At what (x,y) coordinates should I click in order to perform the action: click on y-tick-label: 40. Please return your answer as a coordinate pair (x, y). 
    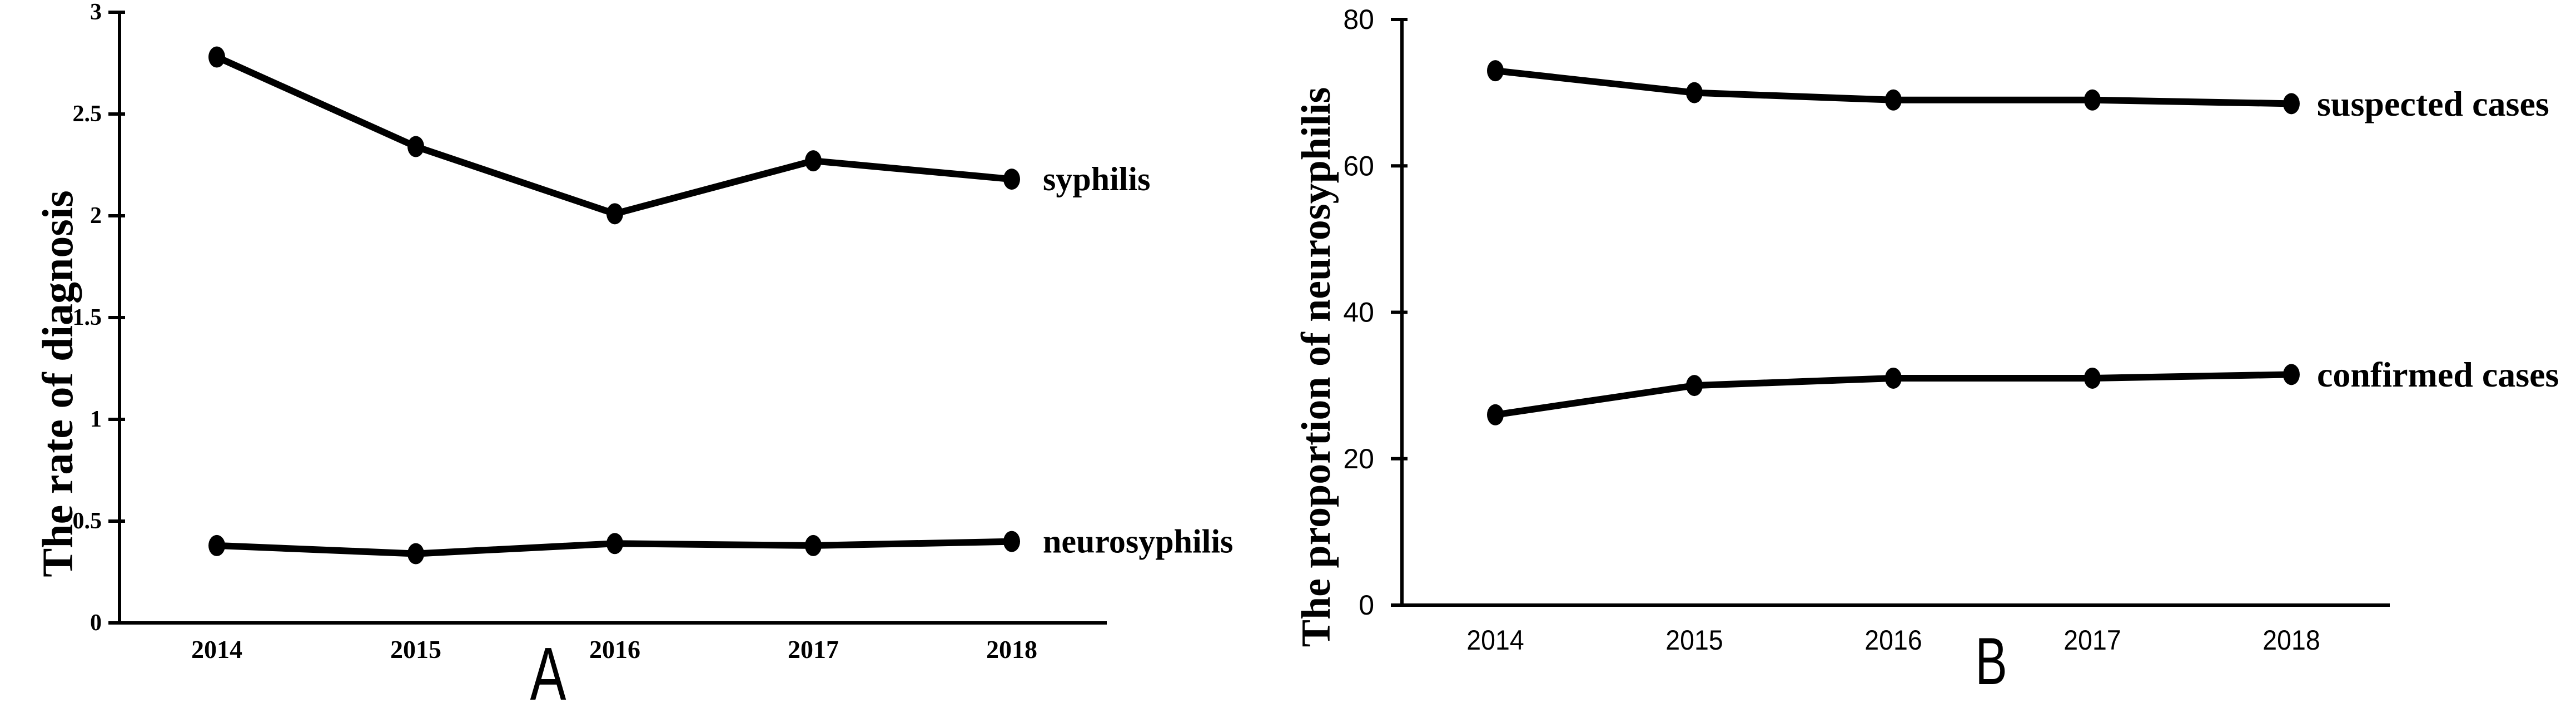
    Looking at the image, I should click on (1359, 312).